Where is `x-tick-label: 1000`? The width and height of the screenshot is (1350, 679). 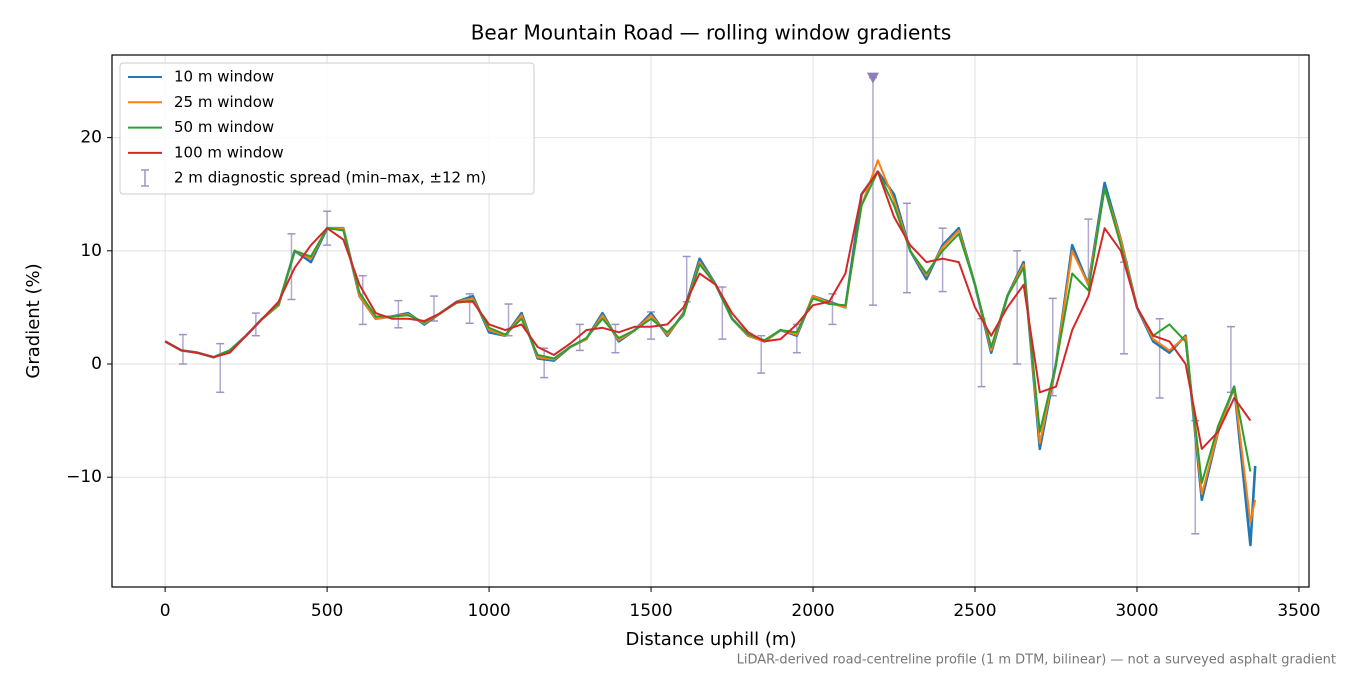
x-tick-label: 1000 is located at coordinates (488, 611).